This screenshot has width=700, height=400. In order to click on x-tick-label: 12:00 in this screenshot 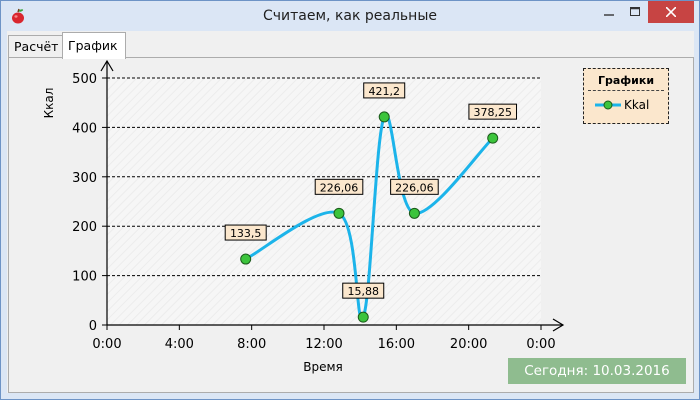, I will do `click(323, 344)`.